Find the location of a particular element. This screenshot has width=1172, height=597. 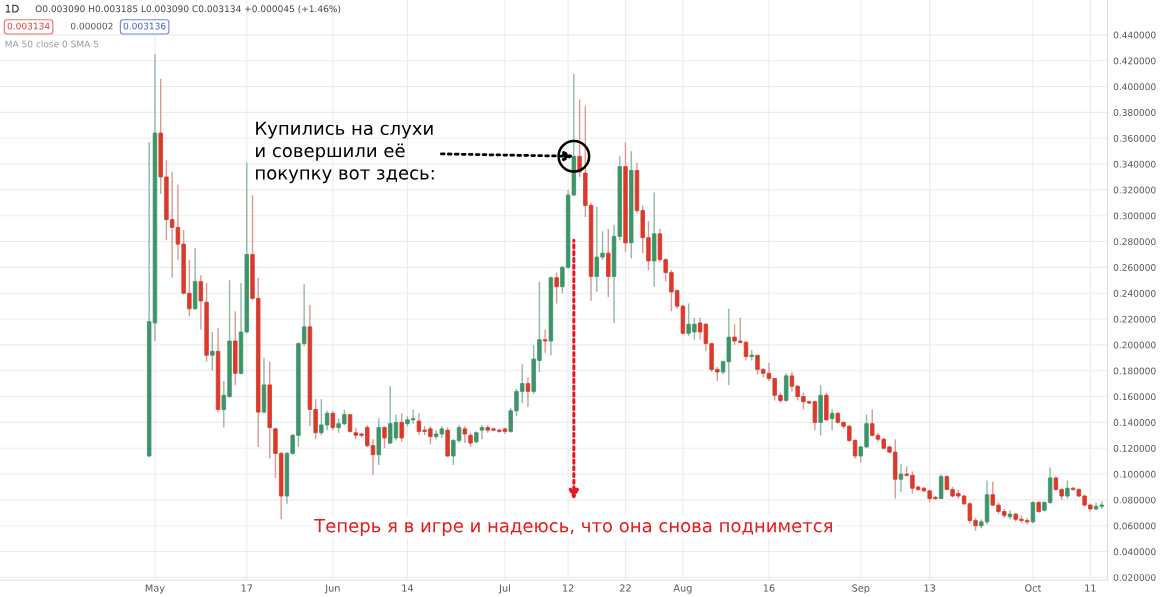

y-tick-label: 0.440000 is located at coordinates (1134, 35).